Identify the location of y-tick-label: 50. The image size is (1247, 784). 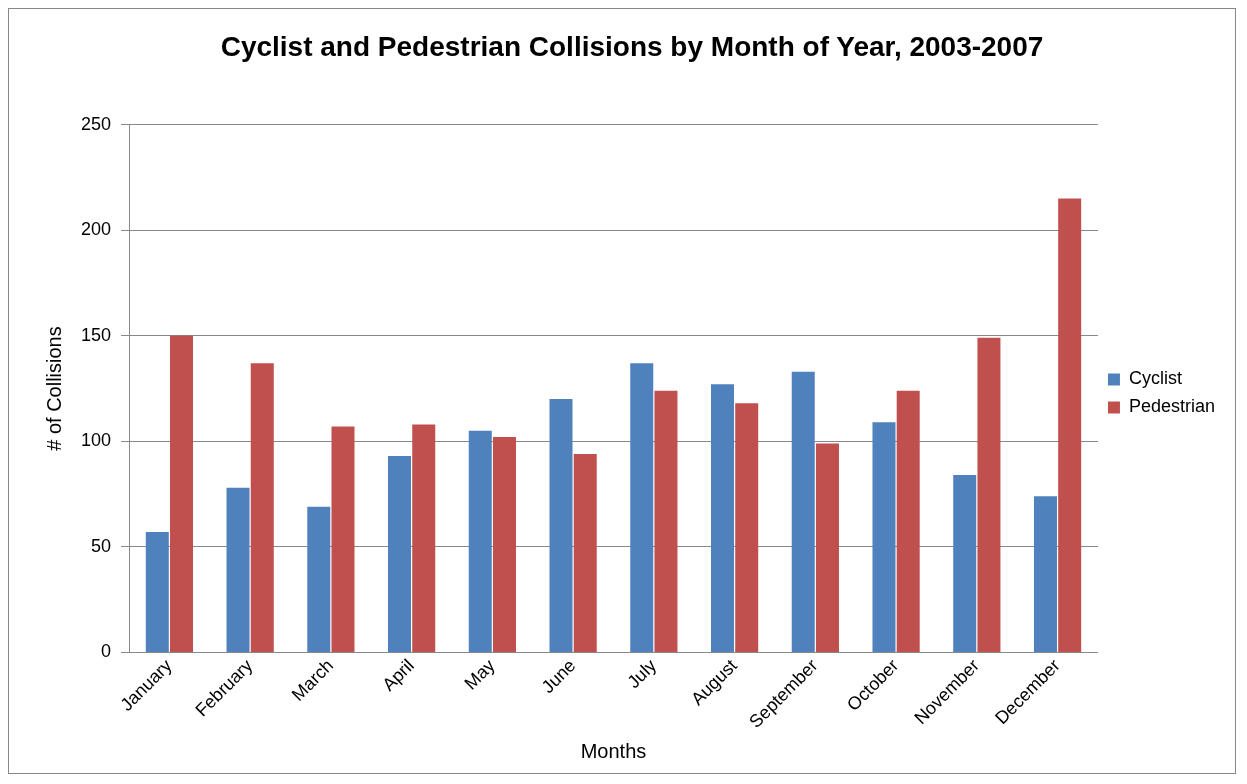
(101, 545).